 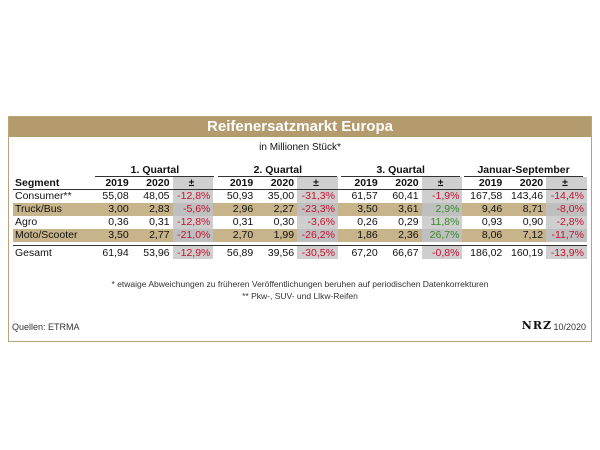 I want to click on nrz-logo: NRZ, so click(x=536, y=325).